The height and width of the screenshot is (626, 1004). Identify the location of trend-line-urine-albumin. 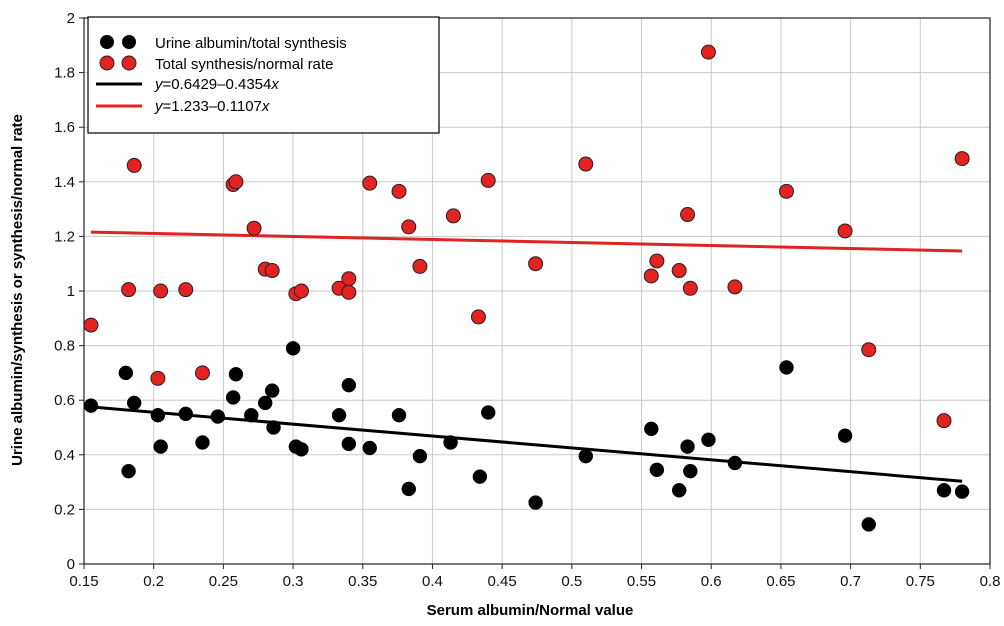
(526, 444).